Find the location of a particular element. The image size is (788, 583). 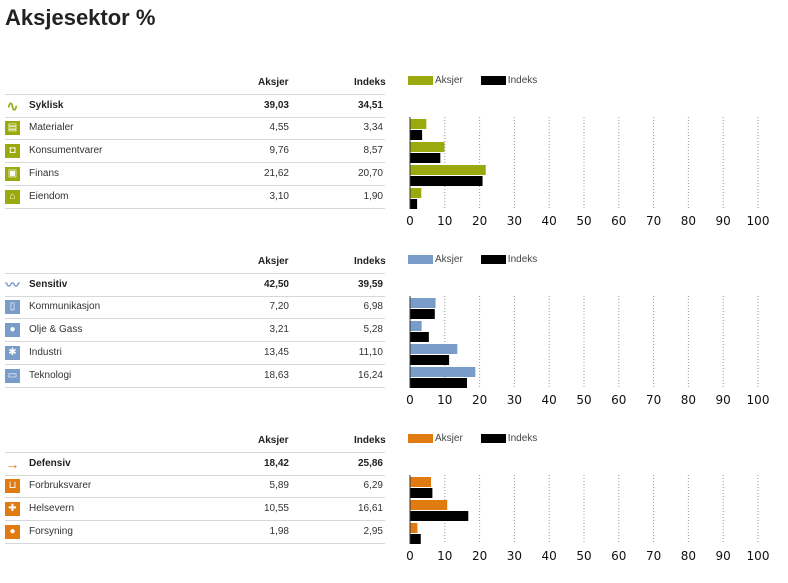

table-row: ● Forsyning 1,98 2,95 is located at coordinates (195, 532).